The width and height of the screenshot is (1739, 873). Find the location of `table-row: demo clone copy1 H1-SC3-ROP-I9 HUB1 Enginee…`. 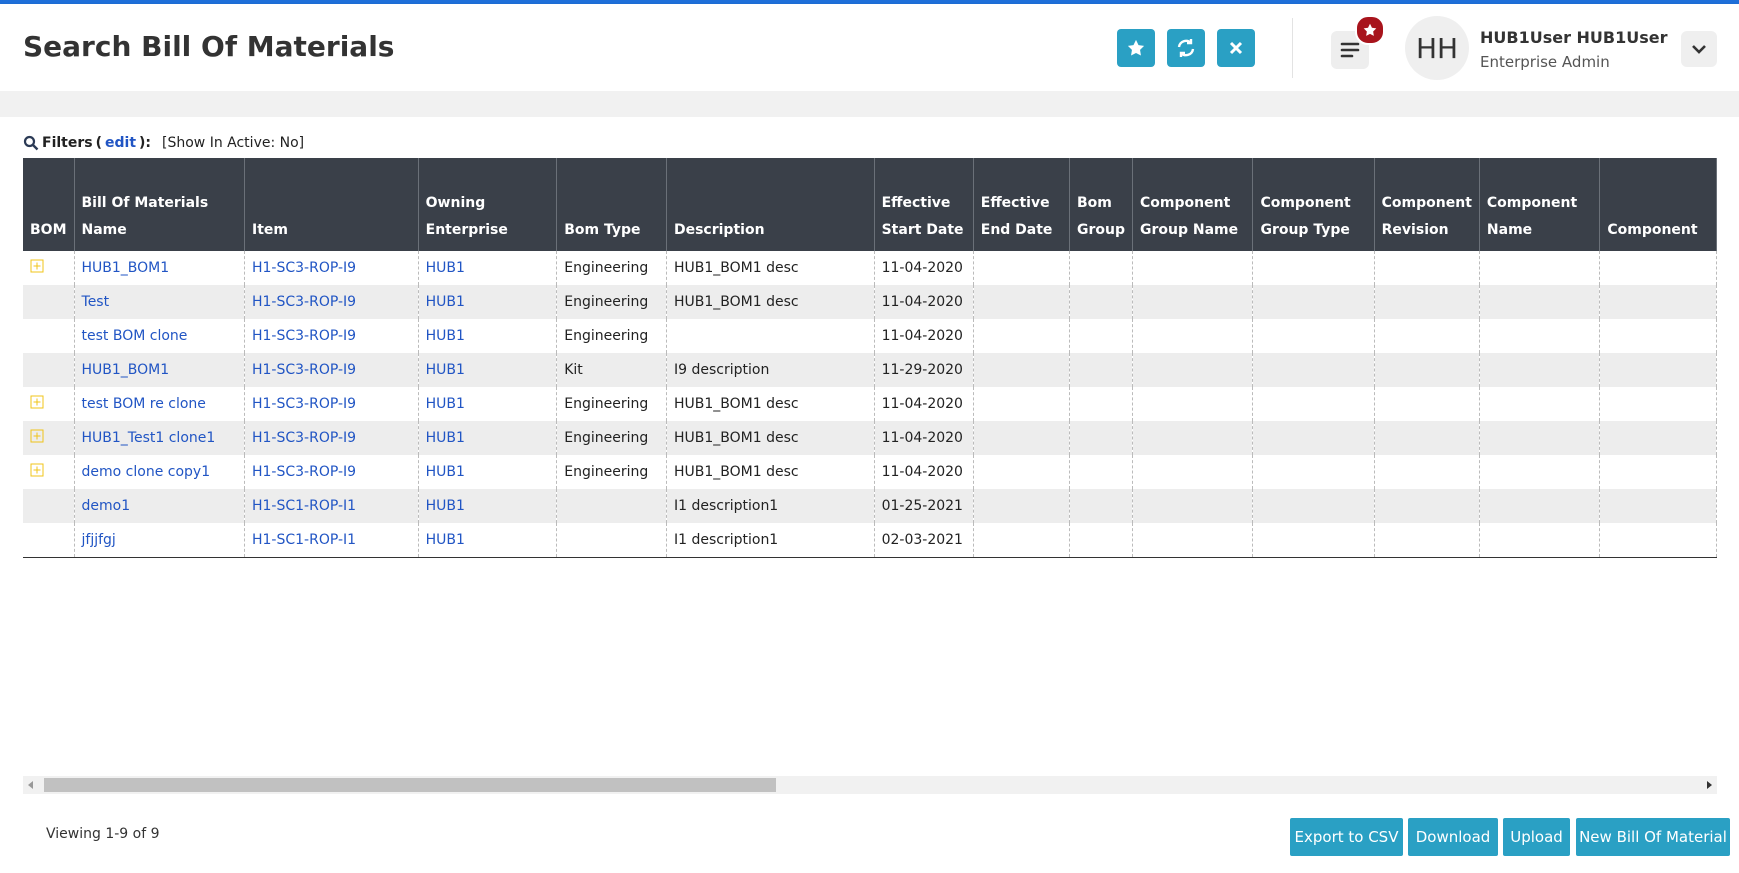

table-row: demo clone copy1 H1-SC3-ROP-I9 HUB1 Enginee… is located at coordinates (870, 472).